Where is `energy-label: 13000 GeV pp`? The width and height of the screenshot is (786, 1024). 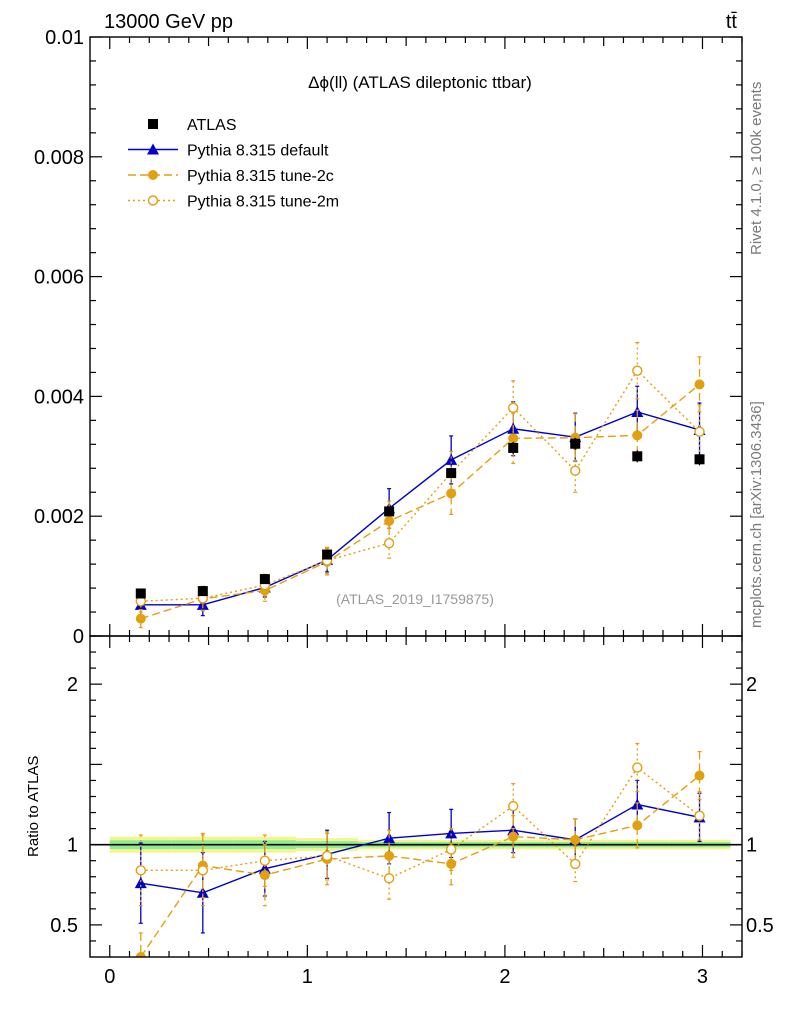 energy-label: 13000 GeV pp is located at coordinates (168, 22).